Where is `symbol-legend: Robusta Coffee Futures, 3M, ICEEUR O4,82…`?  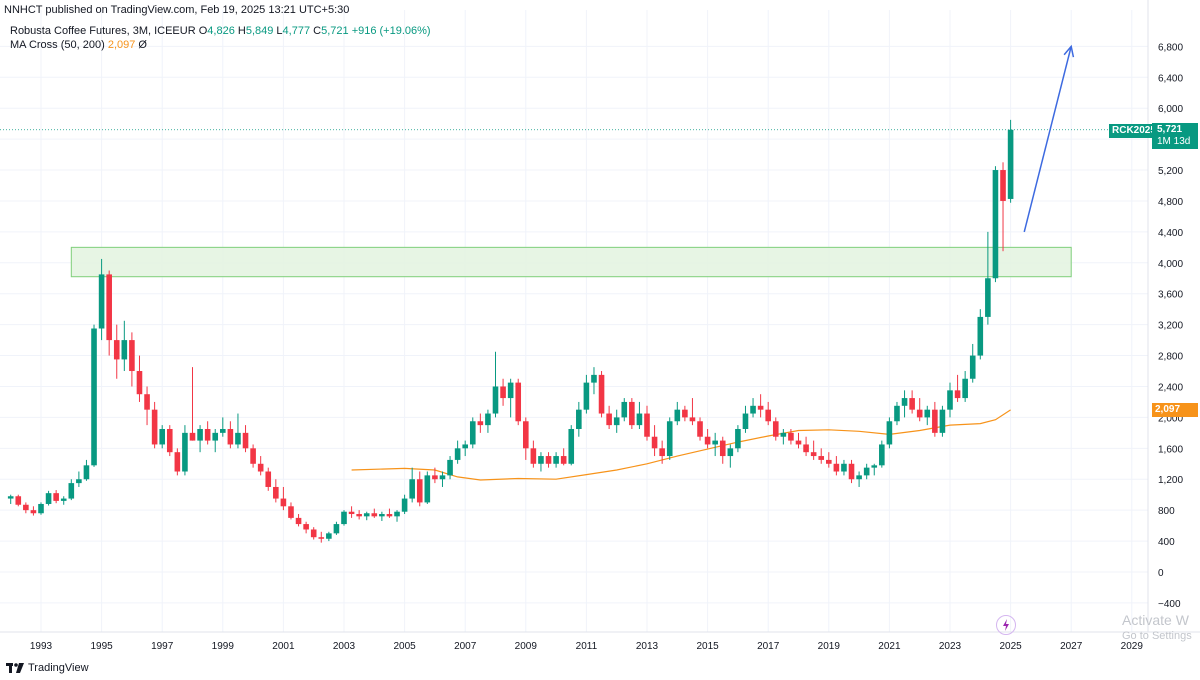
symbol-legend: Robusta Coffee Futures, 3M, ICEEUR O4,82… is located at coordinates (220, 31).